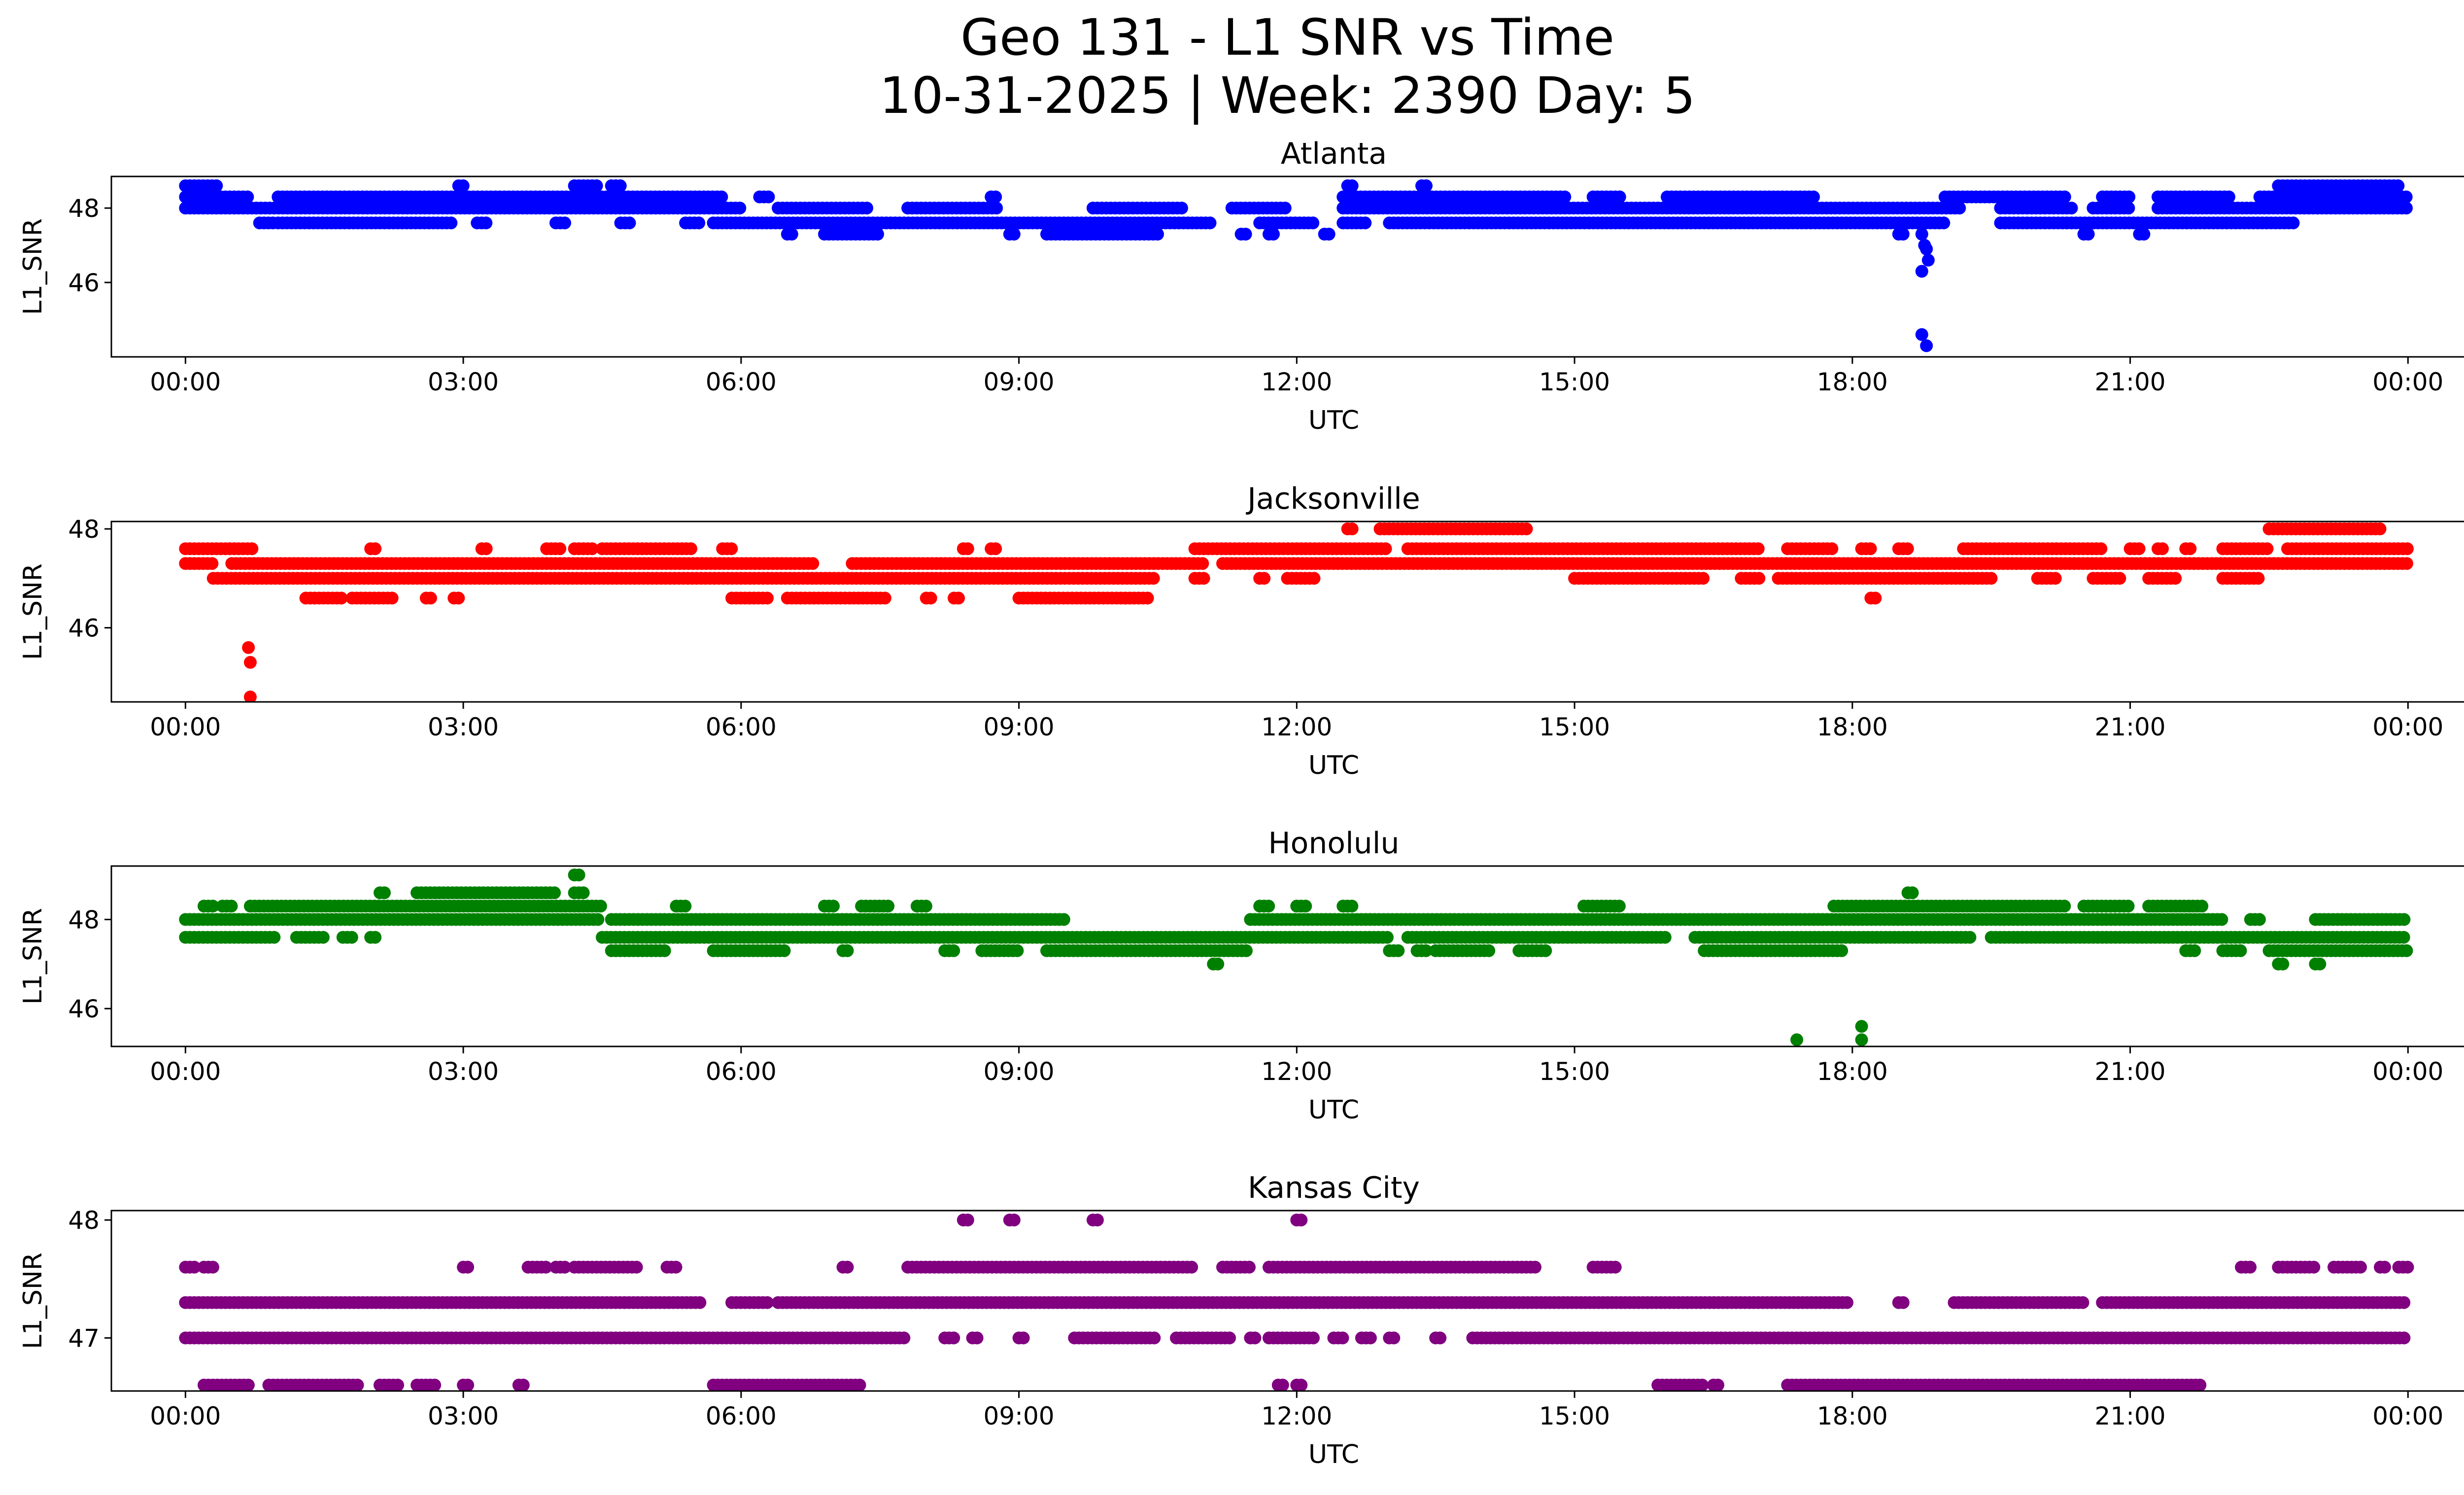  Describe the element at coordinates (1019, 1071) in the screenshot. I see `x-tick-label: 09:00` at that location.